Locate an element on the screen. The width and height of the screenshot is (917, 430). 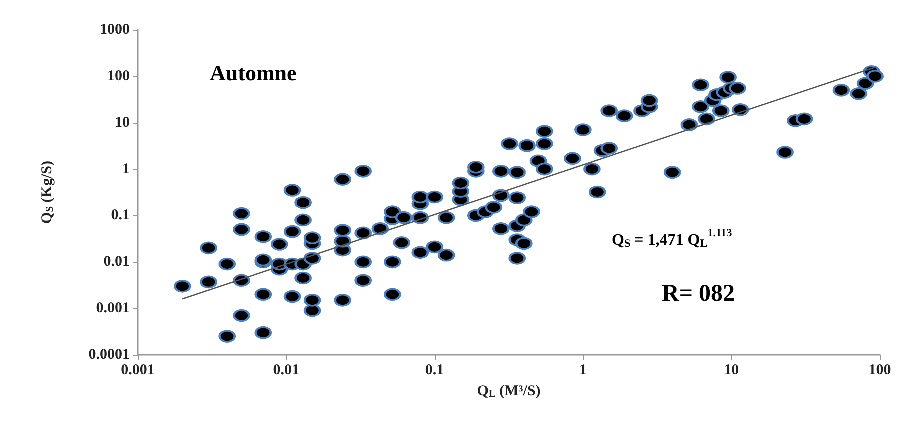
annotation: R= 082 is located at coordinates (699, 294).